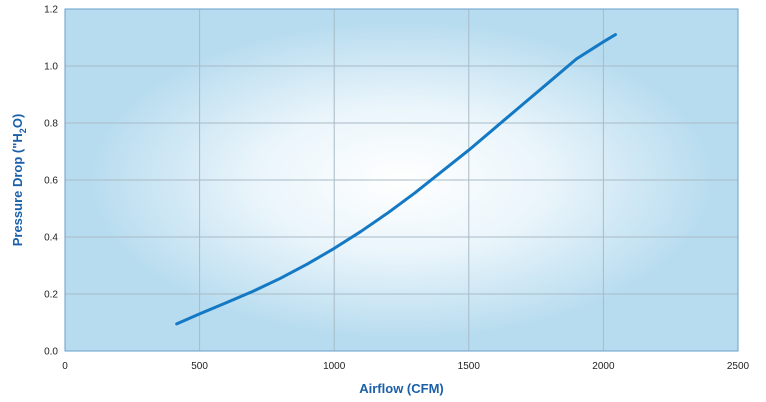 The height and width of the screenshot is (402, 766). What do you see at coordinates (17, 189) in the screenshot?
I see `y-axis-title-main: Pressure Drop ("H` at bounding box center [17, 189].